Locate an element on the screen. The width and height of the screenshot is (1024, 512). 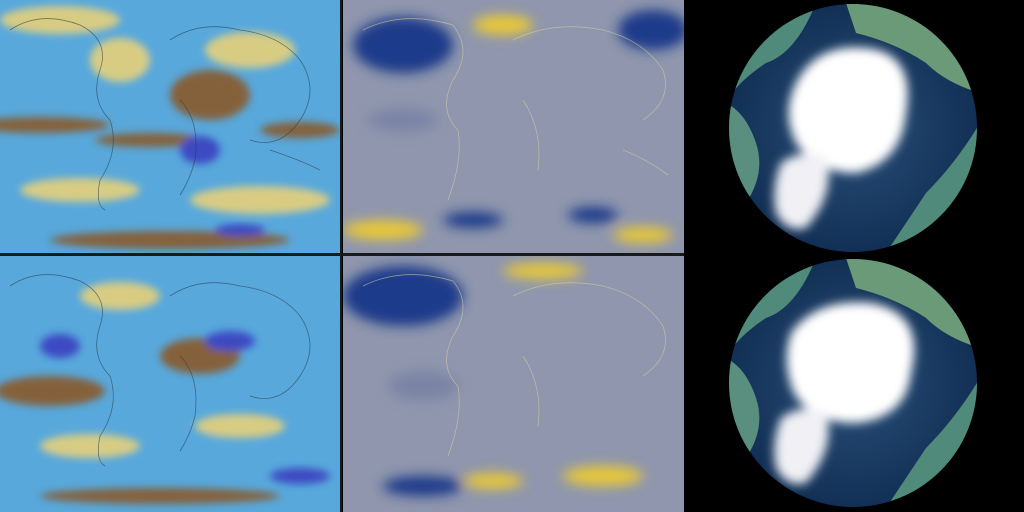
globe-top is located at coordinates (853, 128).